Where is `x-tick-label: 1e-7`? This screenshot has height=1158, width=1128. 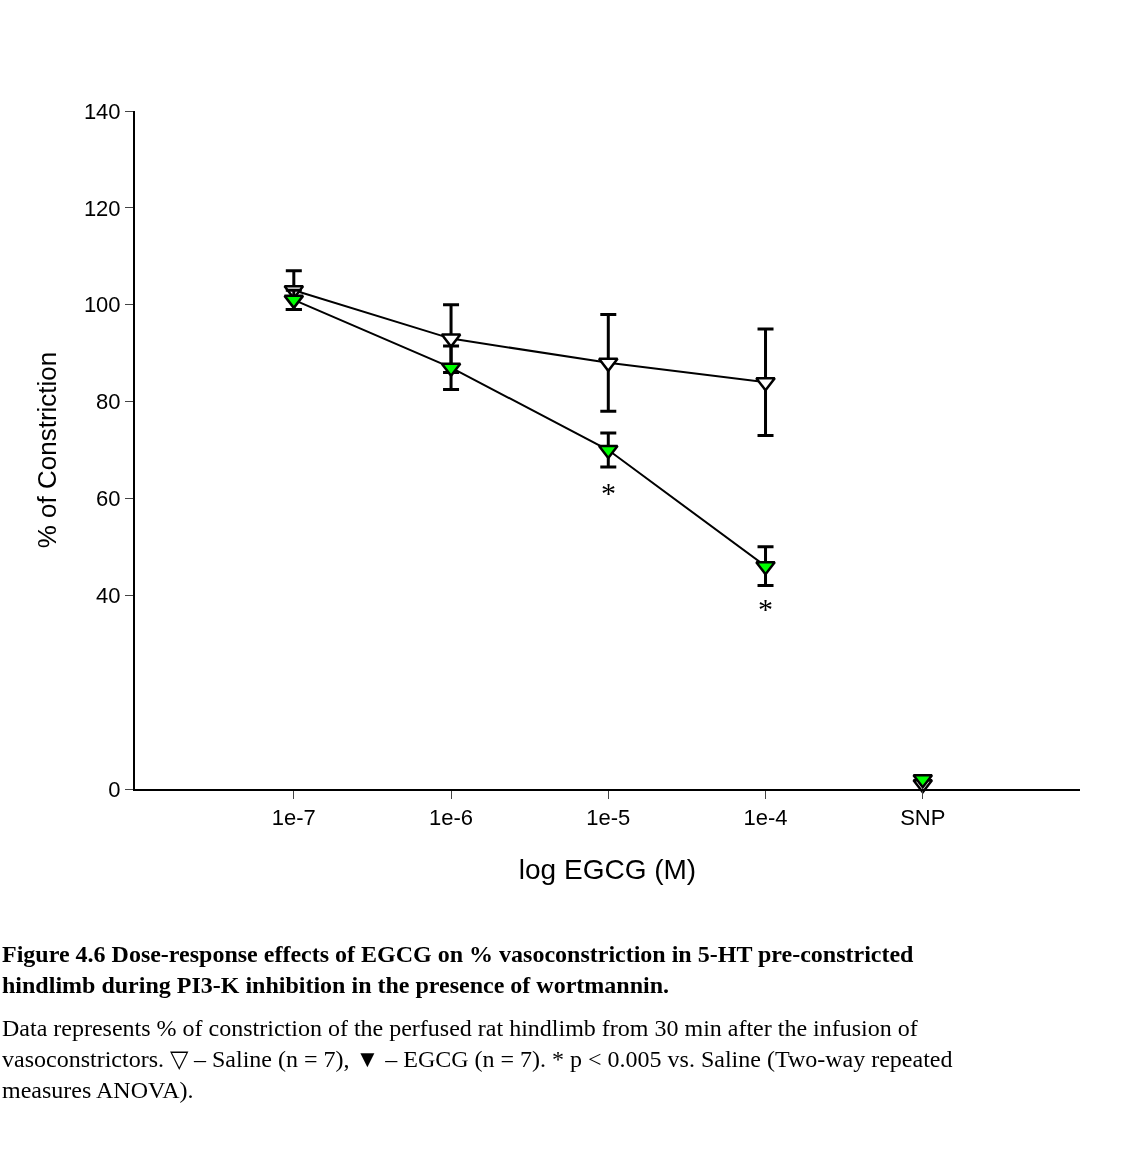
x-tick-label: 1e-7 is located at coordinates (293, 818).